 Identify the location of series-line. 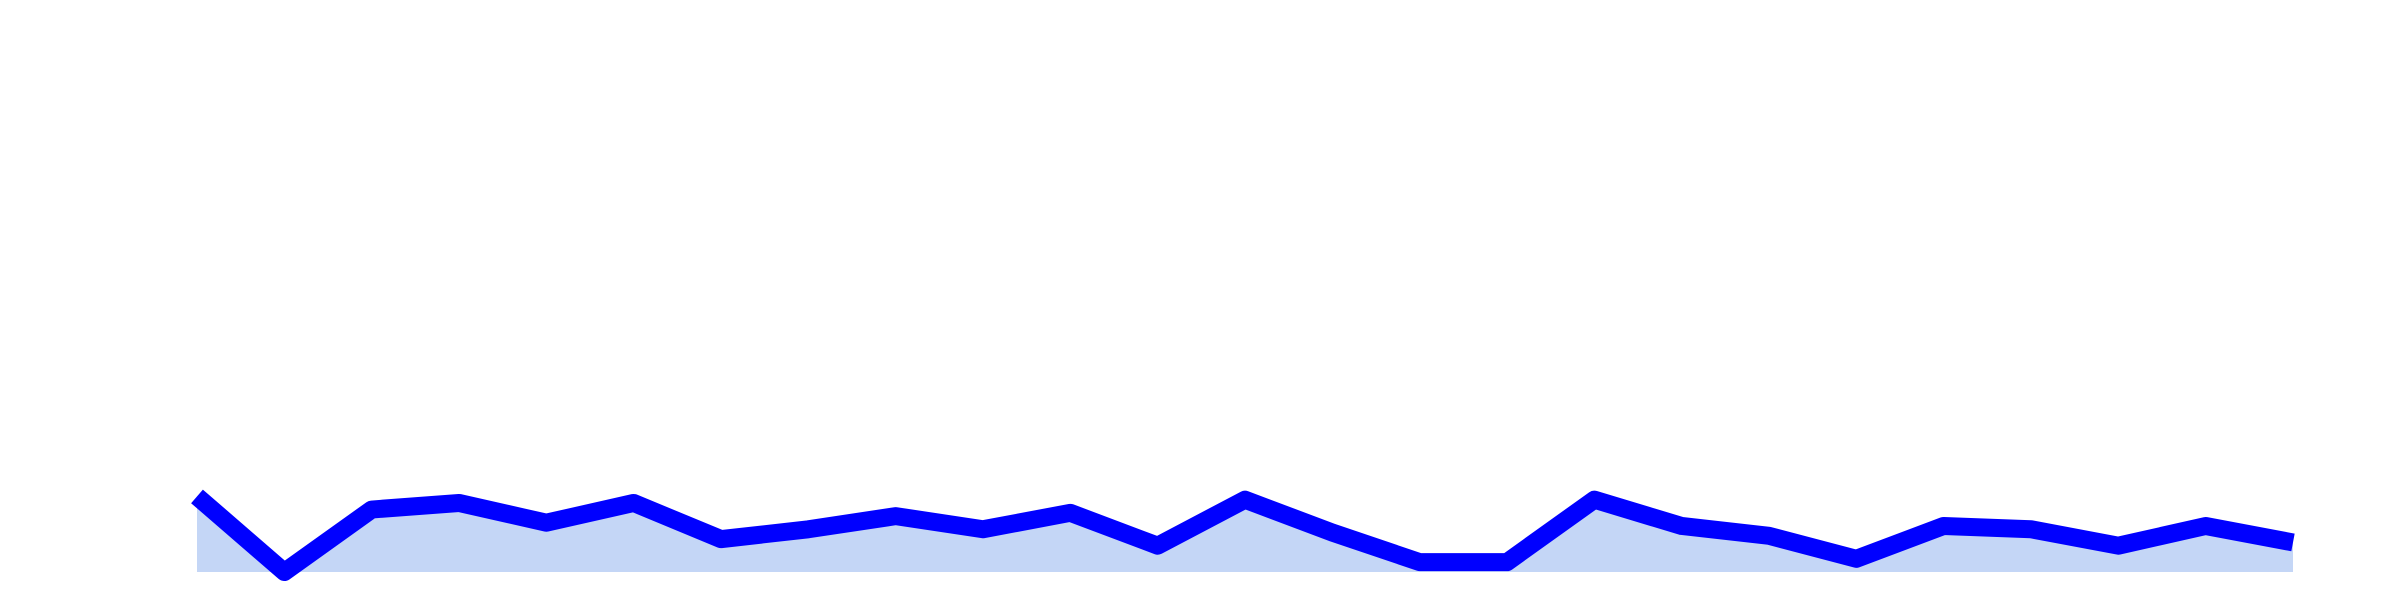
(1243, 535).